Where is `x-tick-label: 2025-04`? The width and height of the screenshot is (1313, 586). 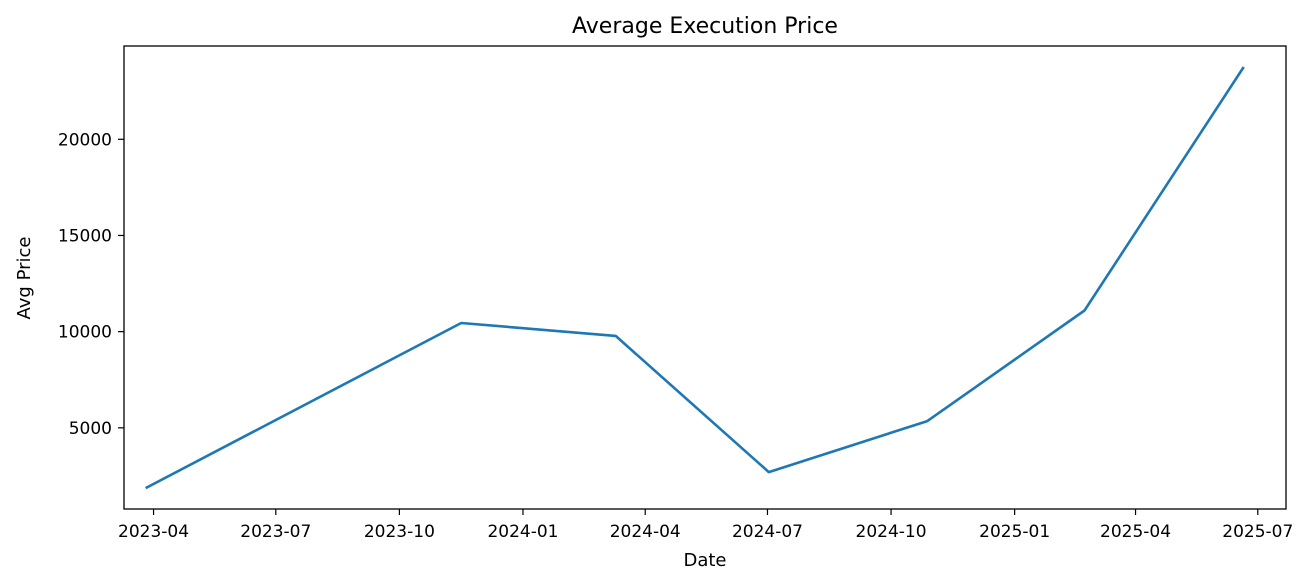 x-tick-label: 2025-04 is located at coordinates (1135, 532).